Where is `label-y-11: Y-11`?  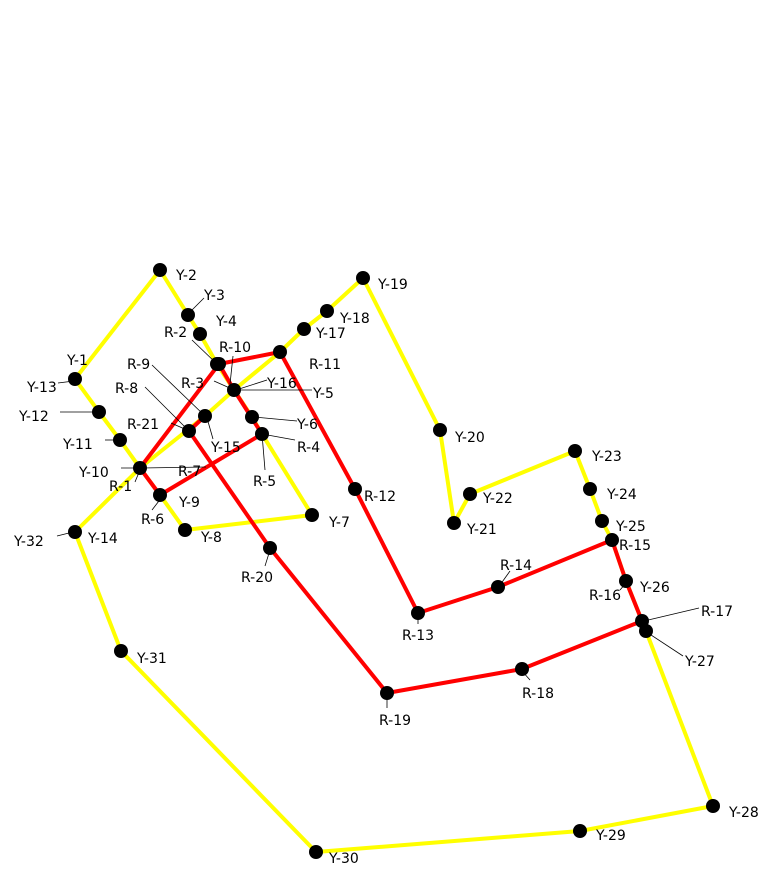
label-y-11: Y-11 is located at coordinates (77, 445).